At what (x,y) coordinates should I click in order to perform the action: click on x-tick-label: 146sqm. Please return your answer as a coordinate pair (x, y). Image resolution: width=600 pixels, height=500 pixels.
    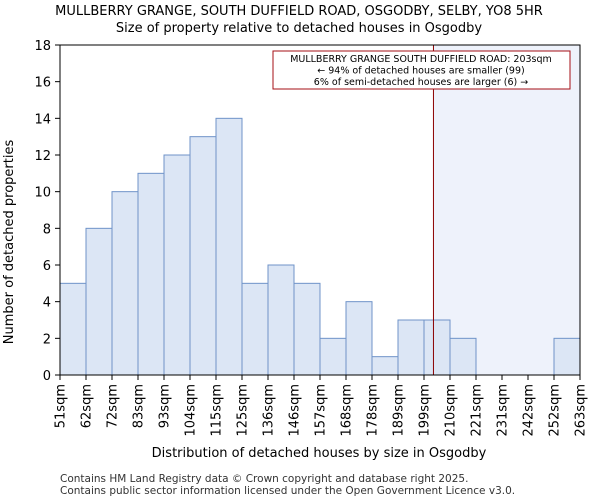
    Looking at the image, I should click on (295, 410).